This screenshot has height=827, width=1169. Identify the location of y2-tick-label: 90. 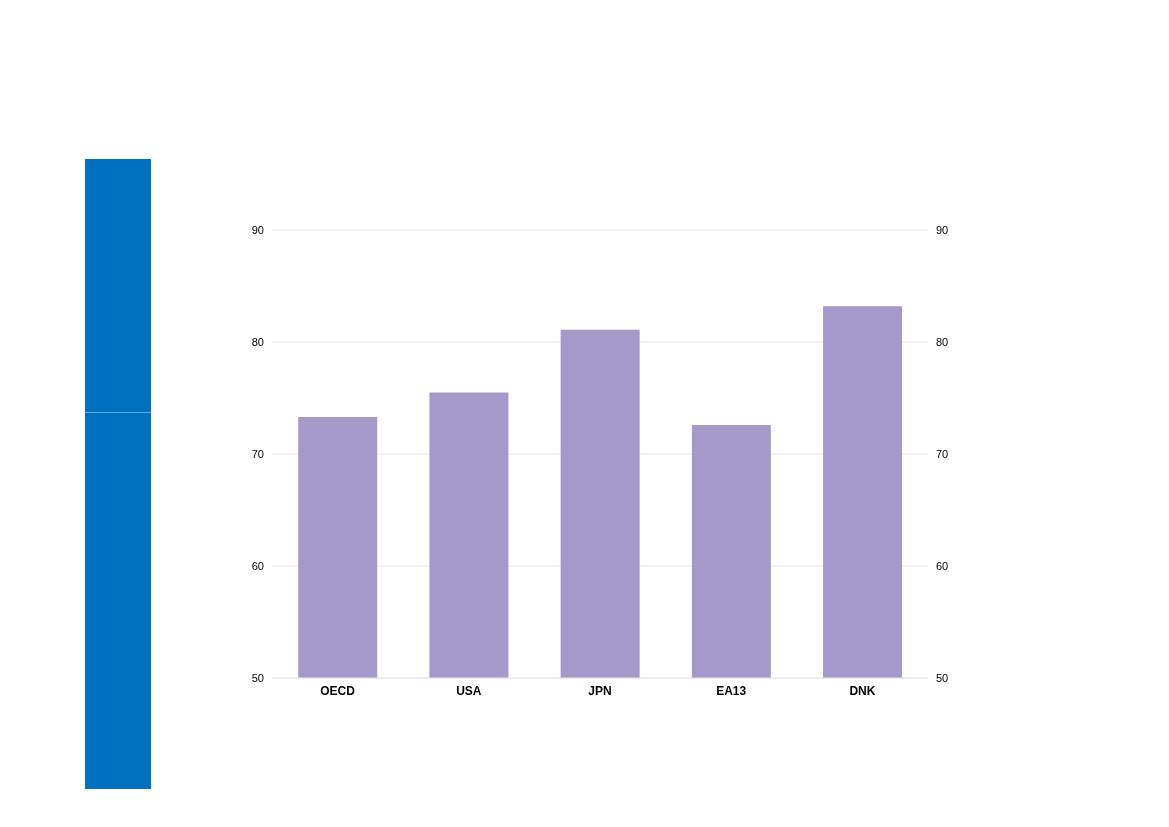
(942, 229).